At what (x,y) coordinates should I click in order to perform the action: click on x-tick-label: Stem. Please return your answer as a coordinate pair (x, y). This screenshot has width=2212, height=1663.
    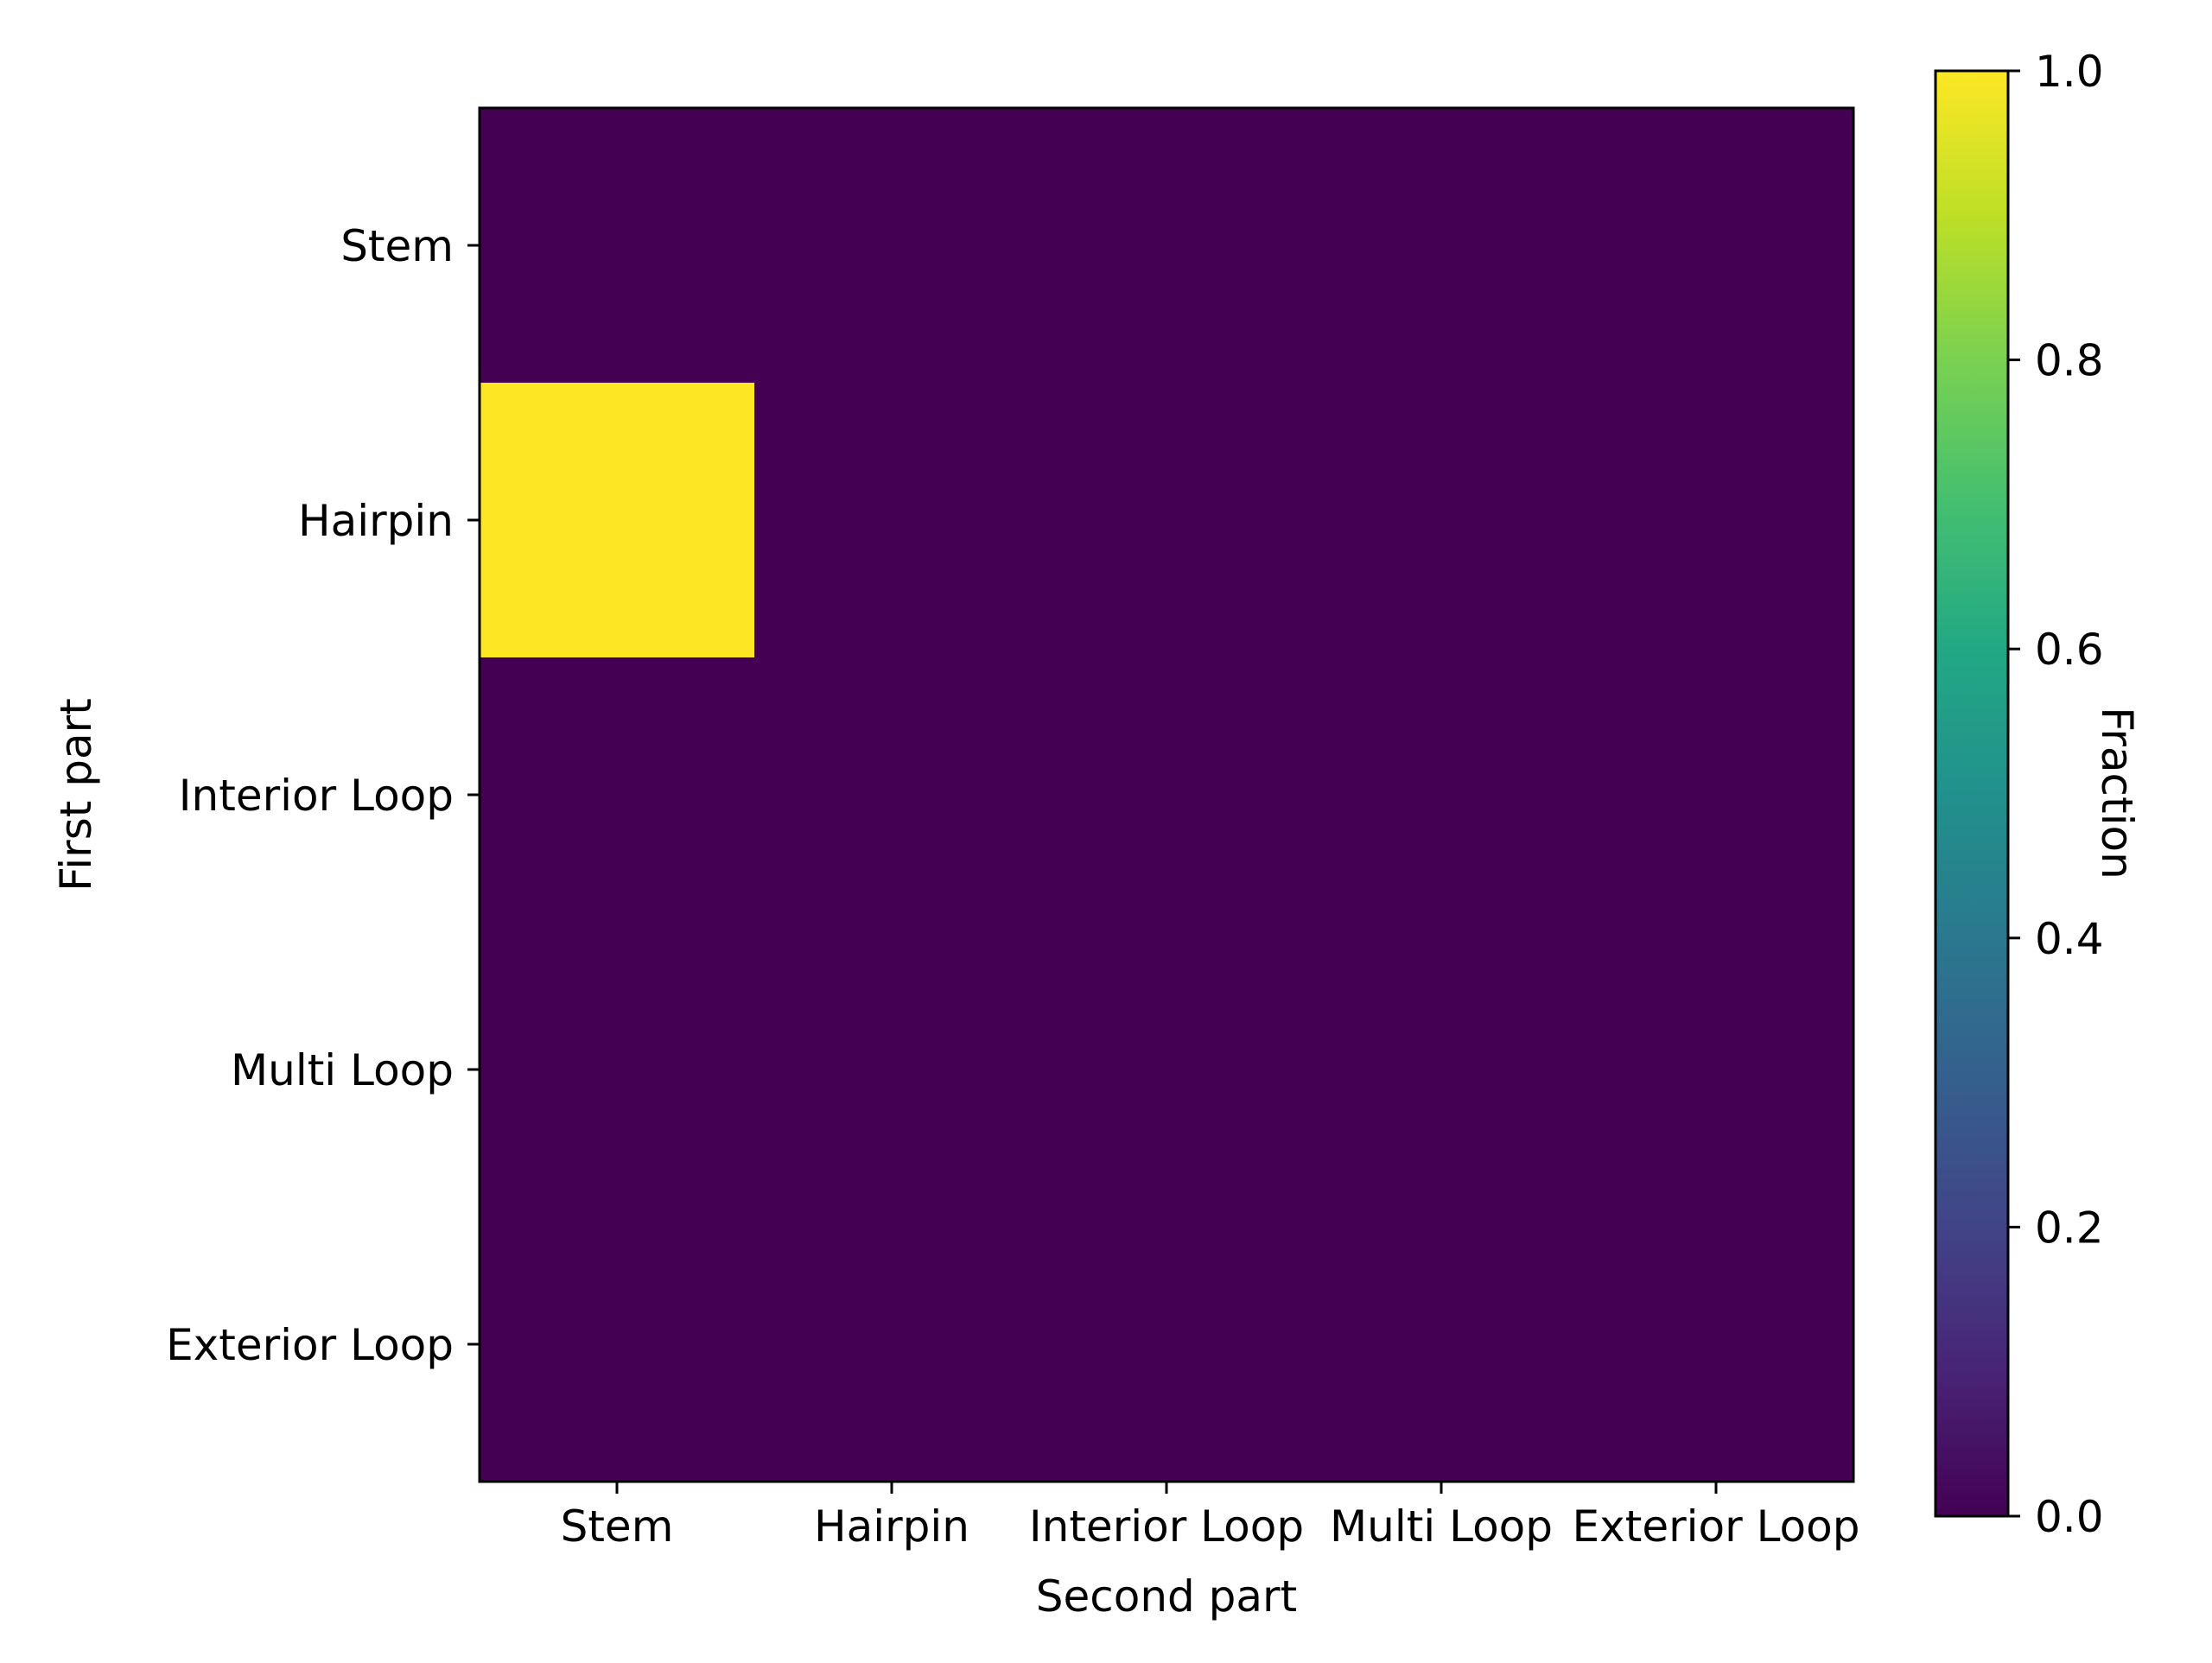
    Looking at the image, I should click on (617, 1527).